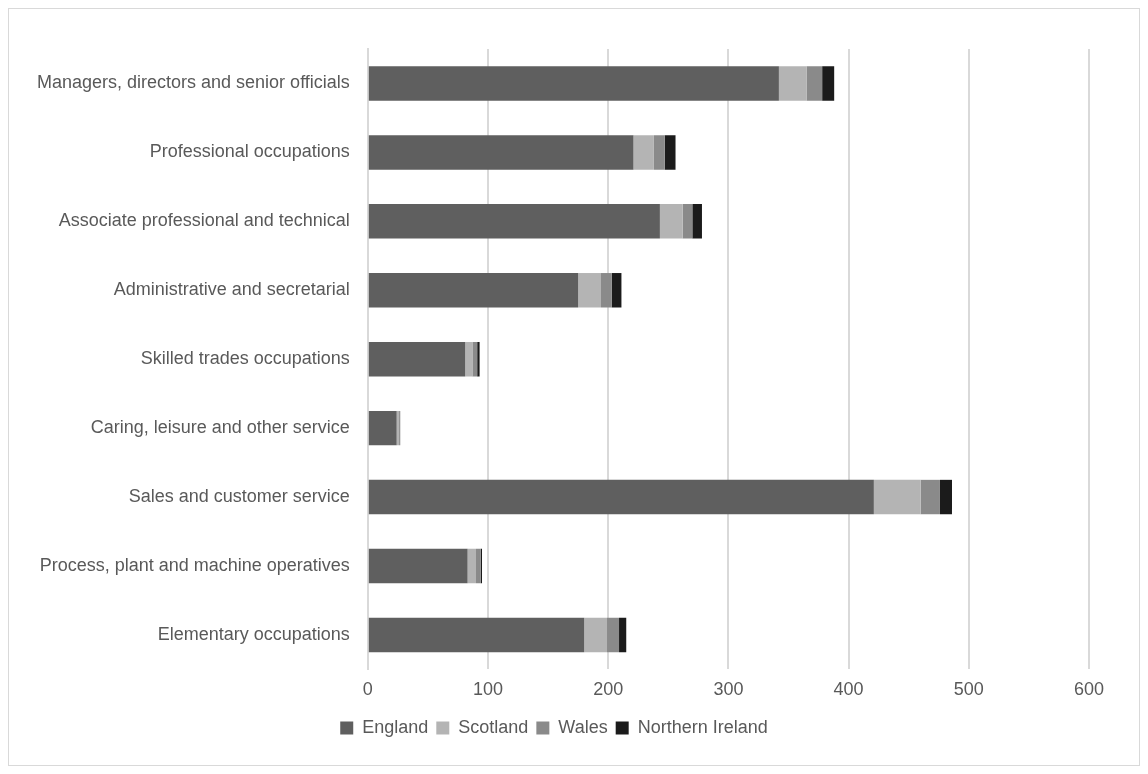 The image size is (1148, 774). What do you see at coordinates (848, 689) in the screenshot?
I see `x-tick-label: 400` at bounding box center [848, 689].